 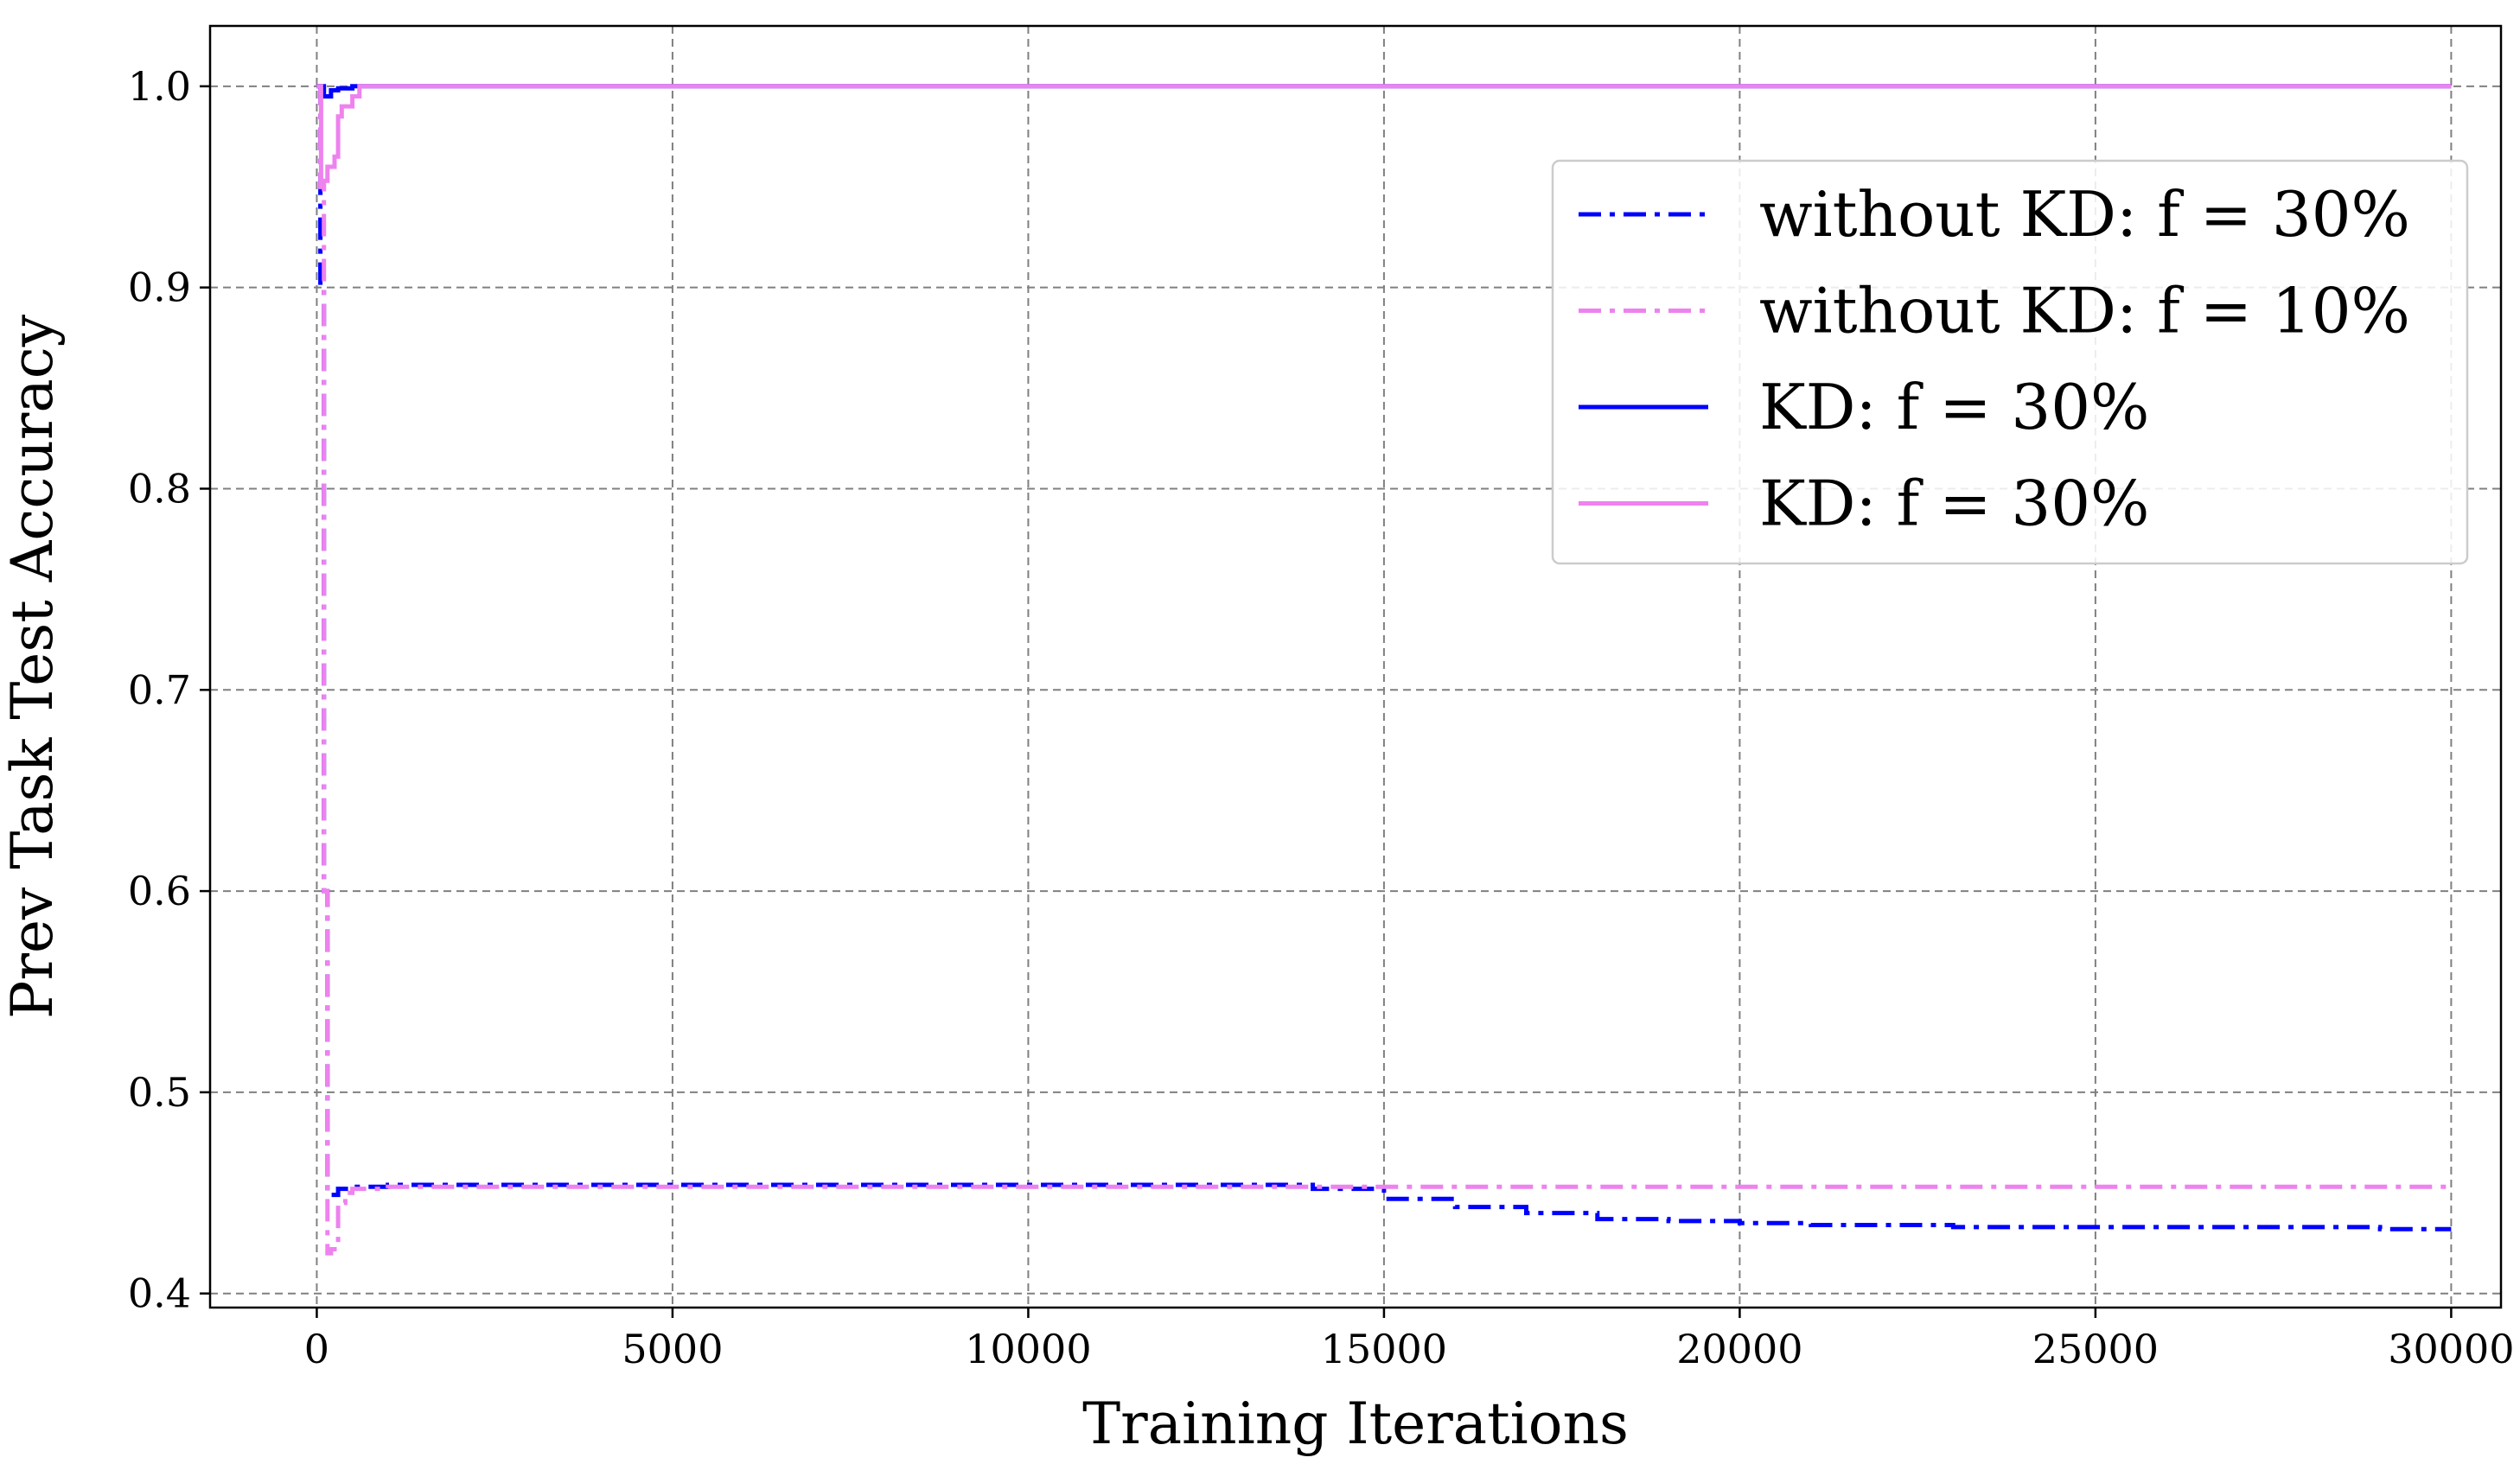 What do you see at coordinates (672, 1349) in the screenshot?
I see `x-tick-label: 5000` at bounding box center [672, 1349].